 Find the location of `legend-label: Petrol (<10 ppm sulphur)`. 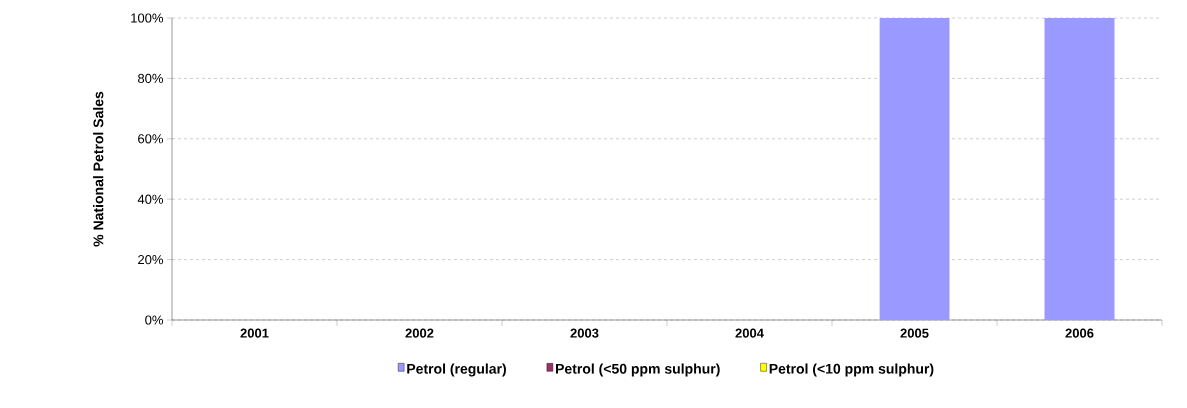

legend-label: Petrol (<10 ppm sulphur) is located at coordinates (851, 370).